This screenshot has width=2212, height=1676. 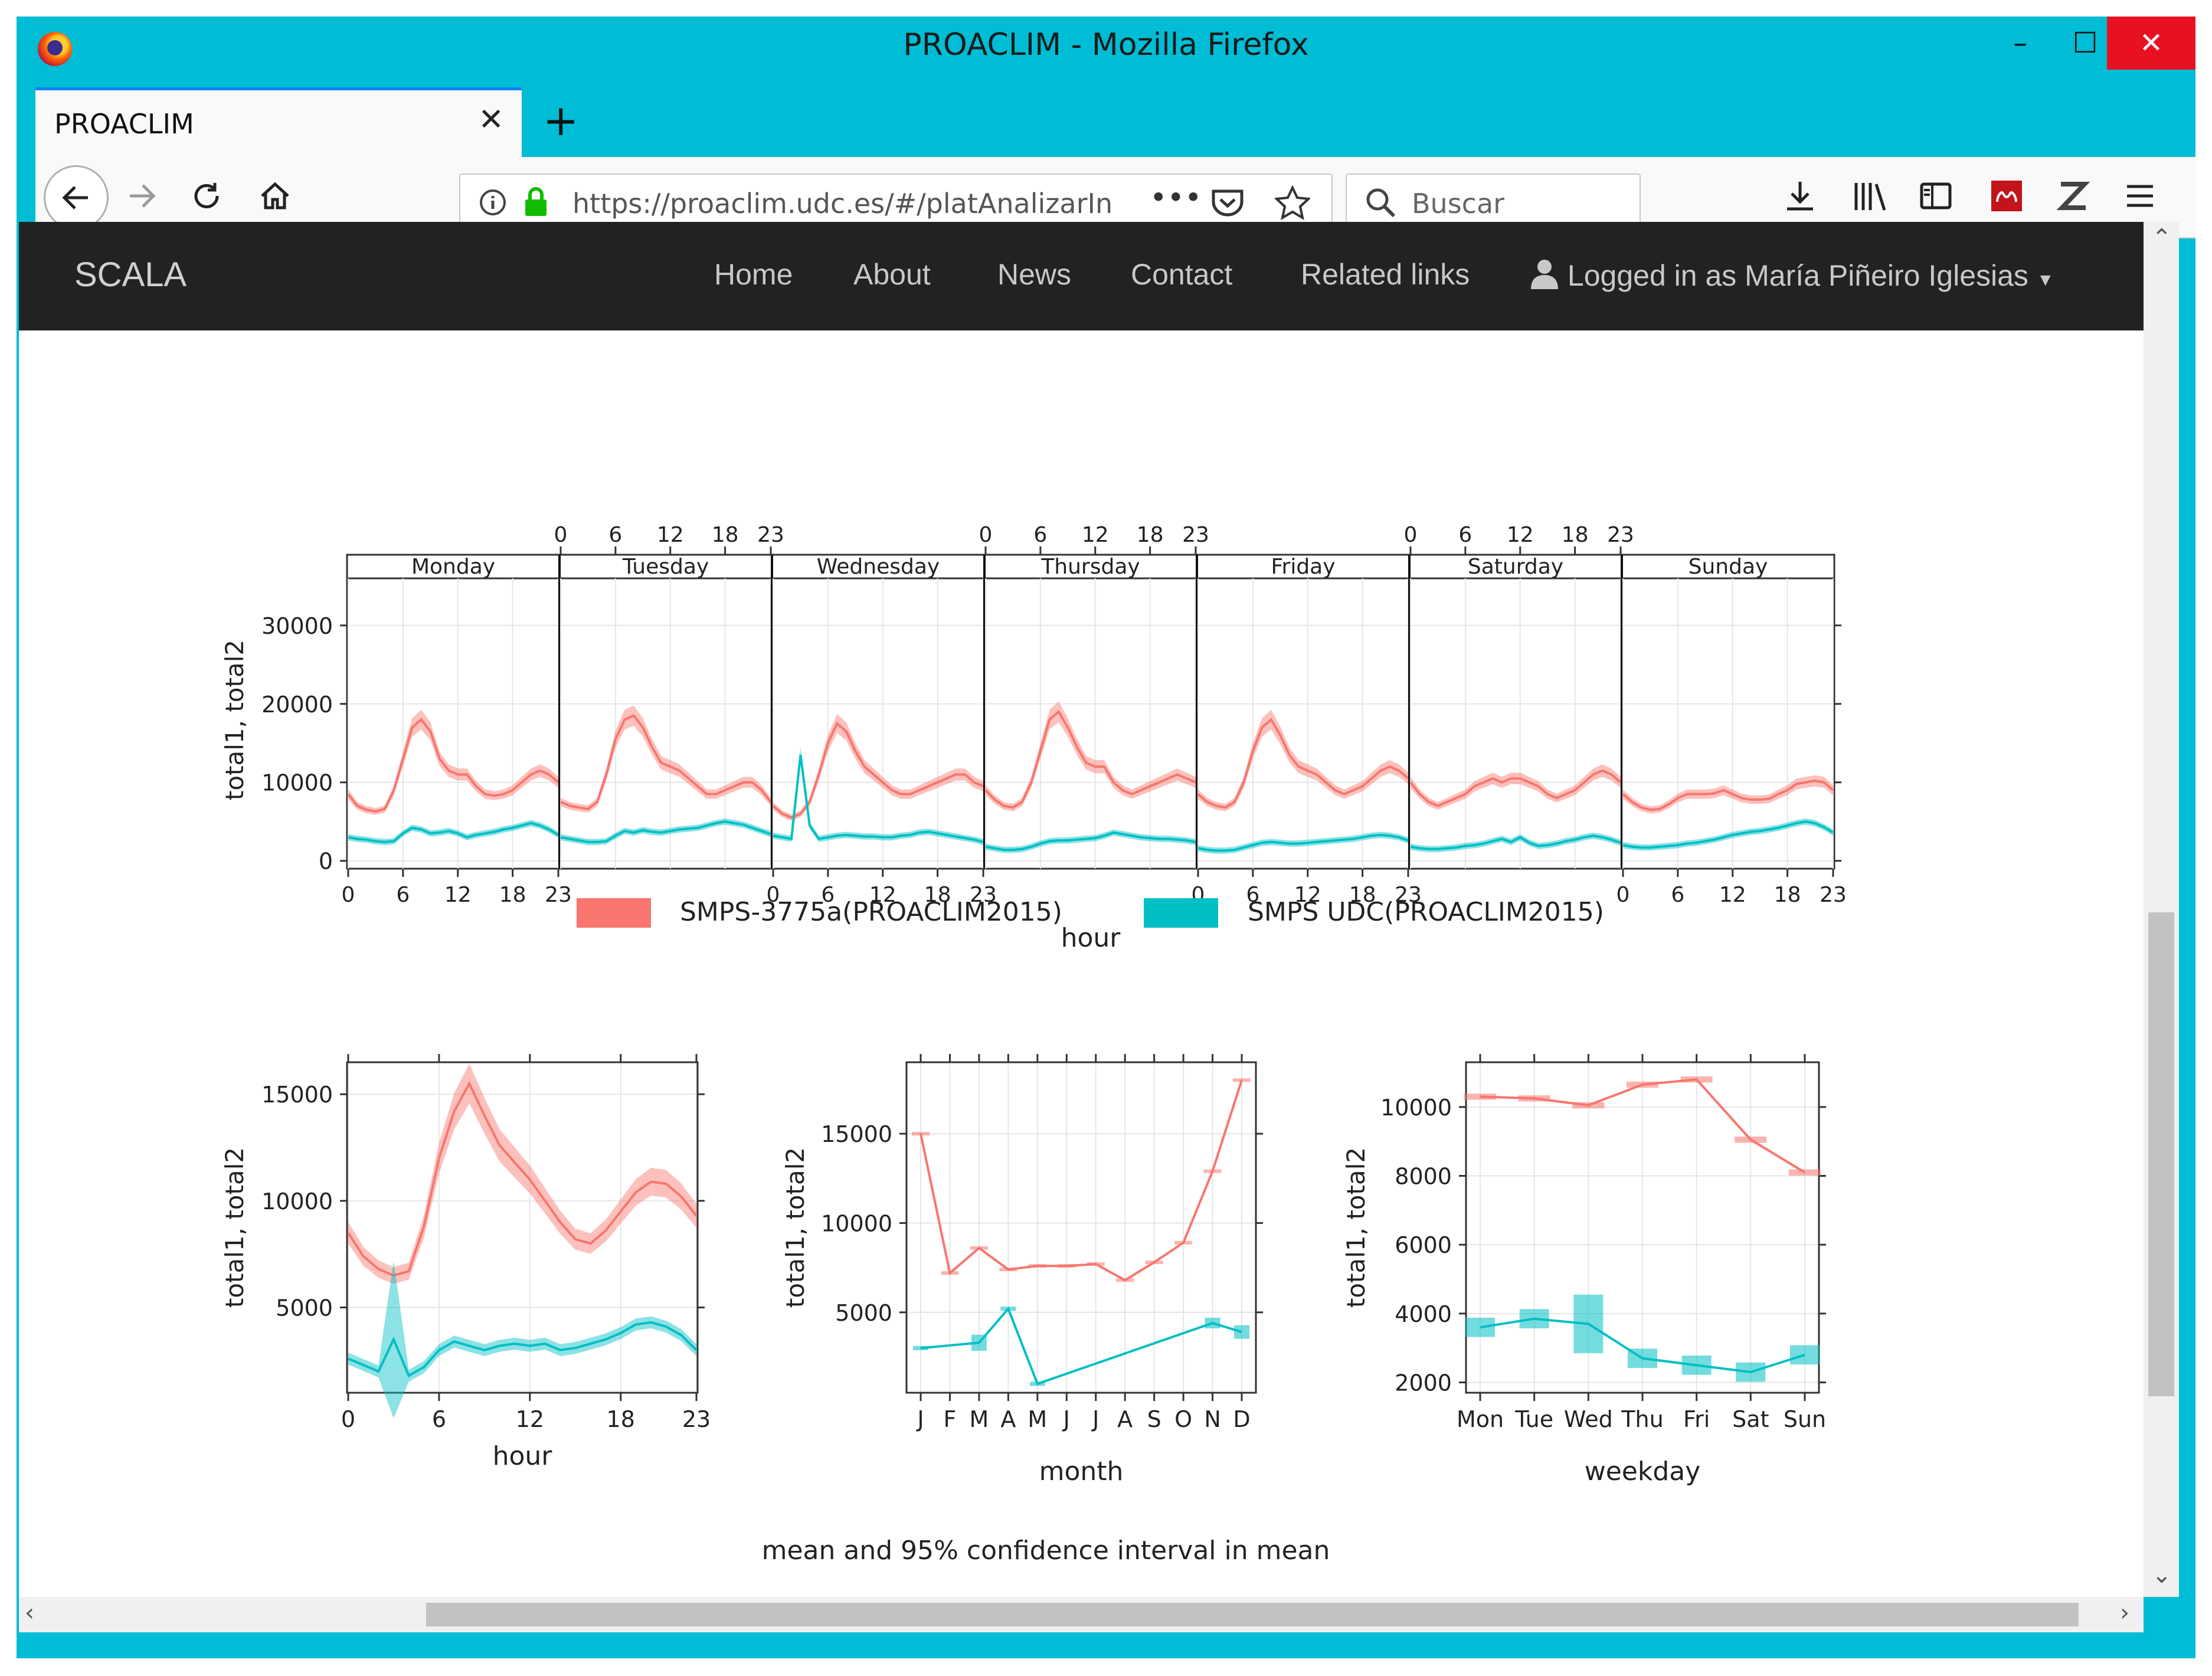 What do you see at coordinates (1423, 1245) in the screenshot?
I see `y-tick-label: 6000` at bounding box center [1423, 1245].